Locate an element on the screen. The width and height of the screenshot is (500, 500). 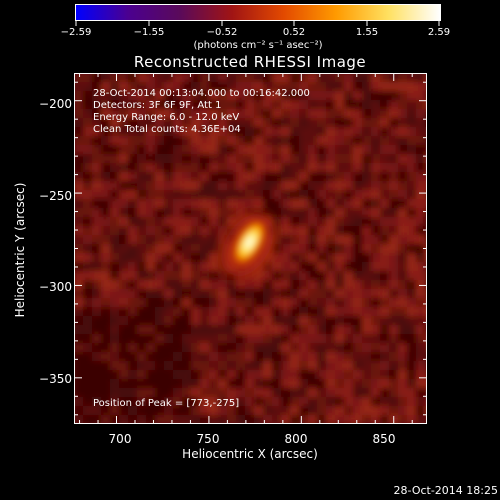
x-tick-label: 750 is located at coordinates (208, 439).